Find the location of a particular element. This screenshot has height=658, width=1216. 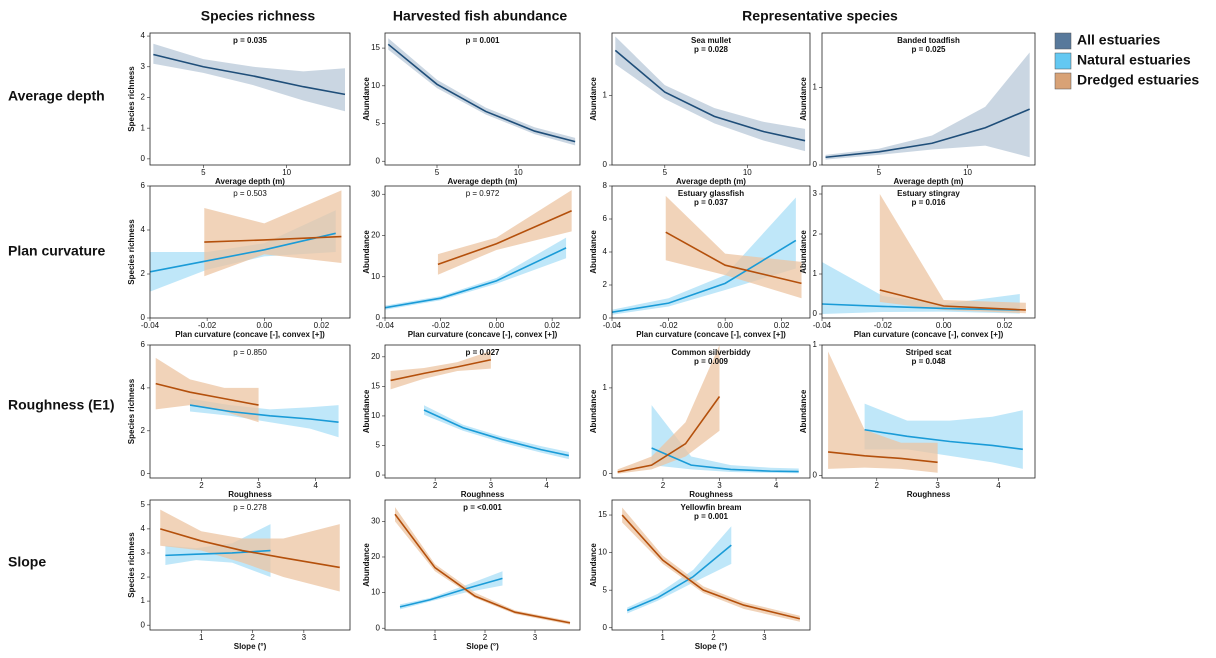

column-header: Representative species is located at coordinates (820, 16).